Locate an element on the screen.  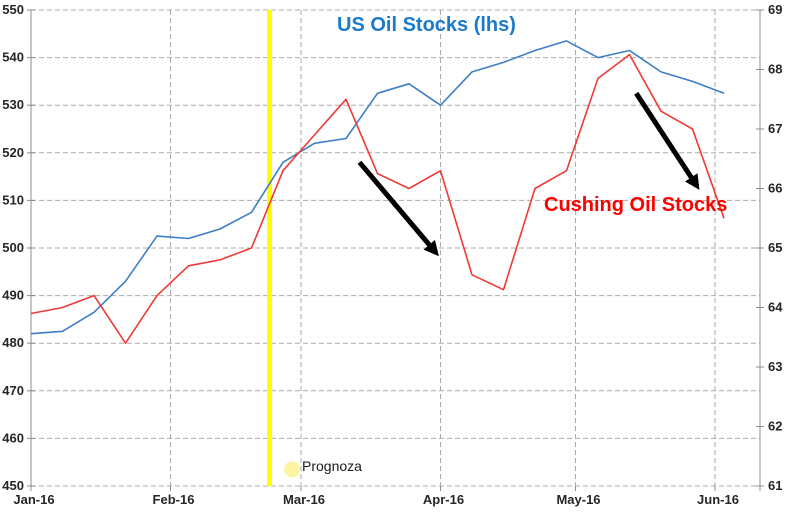
x-axis-tick-label: Mar-16 is located at coordinates (304, 499).